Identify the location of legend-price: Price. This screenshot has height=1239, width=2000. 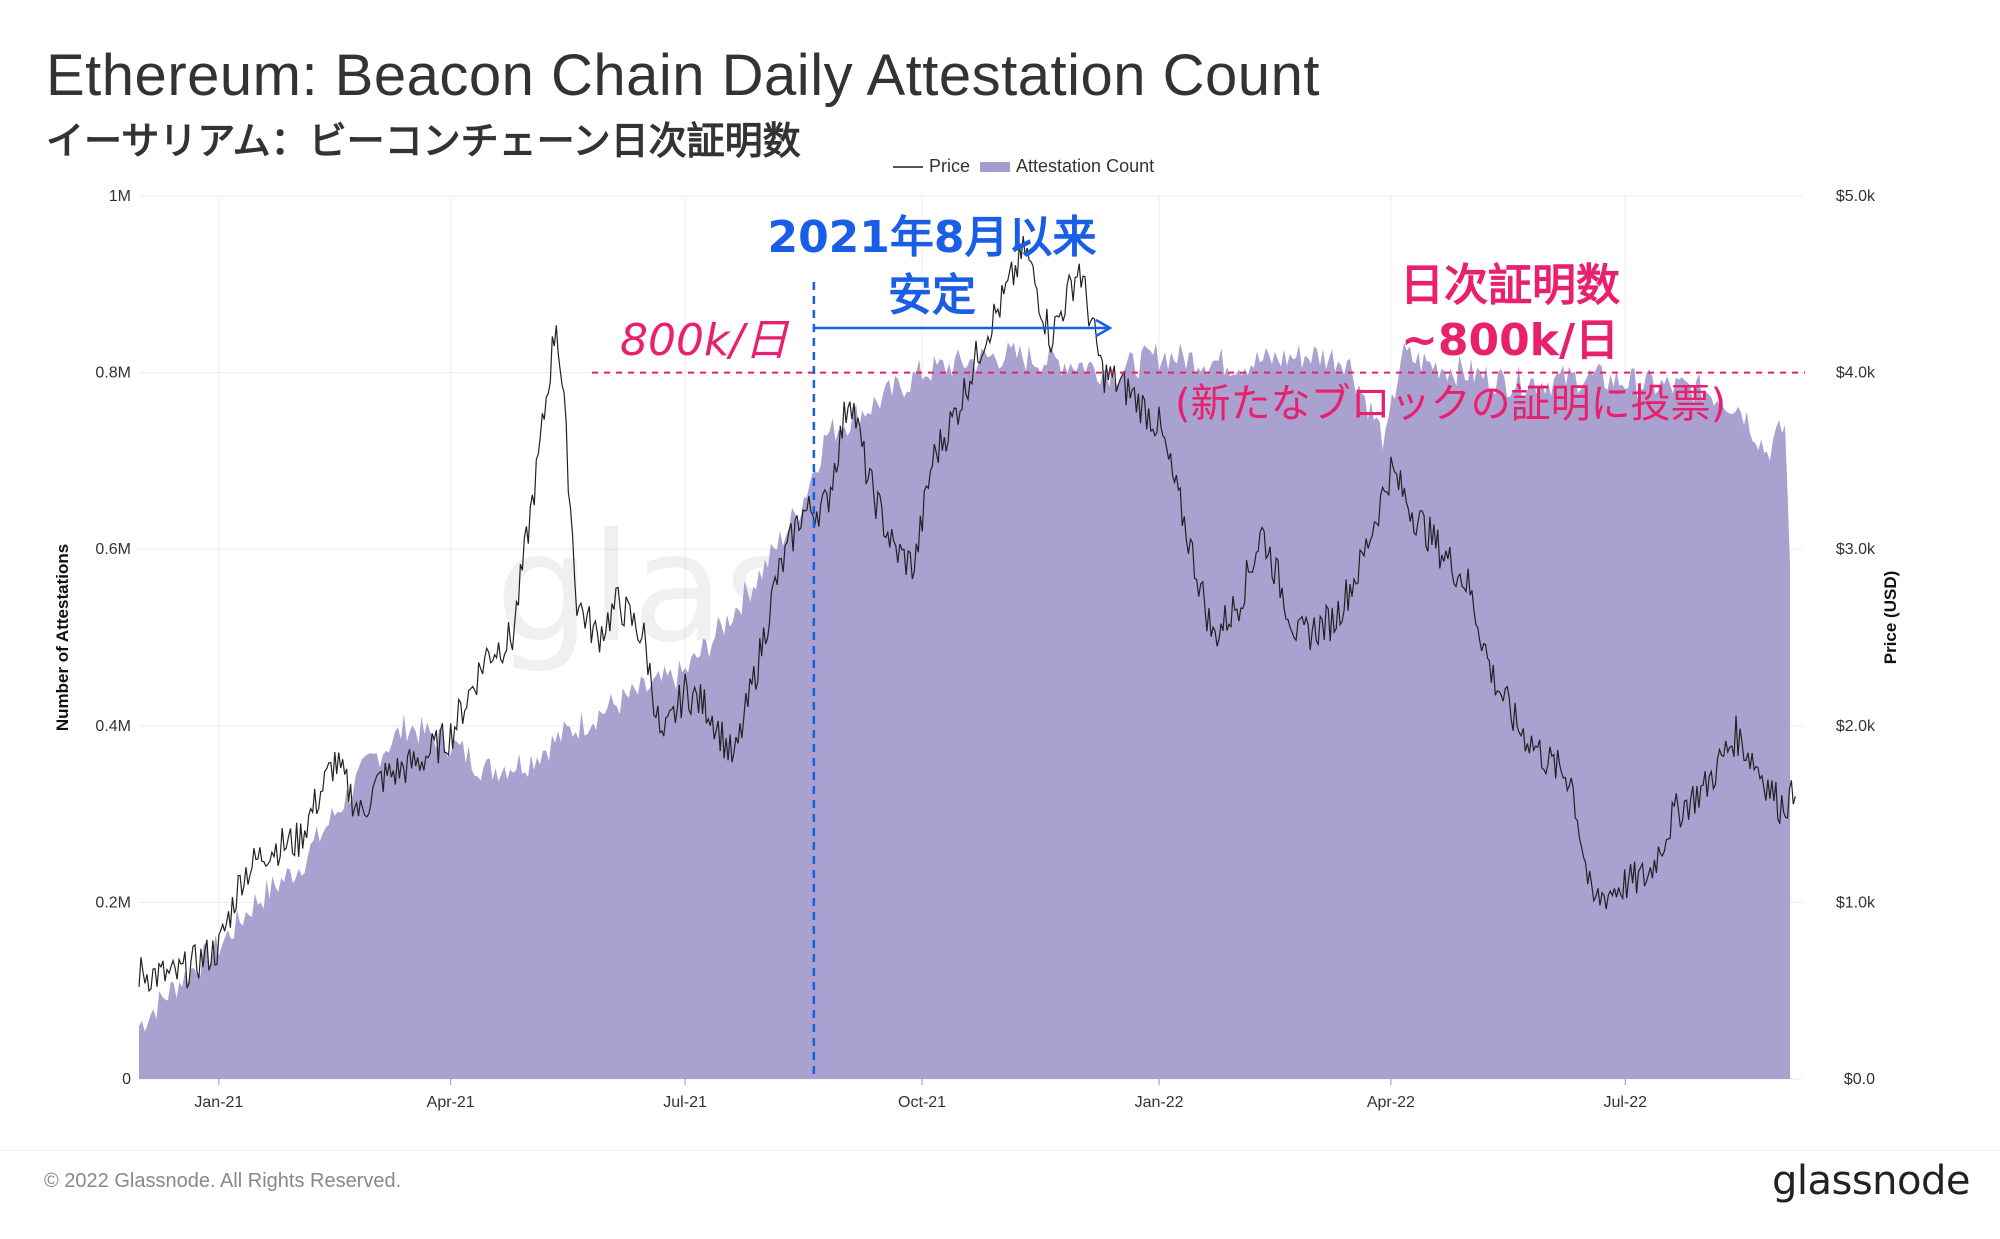
(931, 166).